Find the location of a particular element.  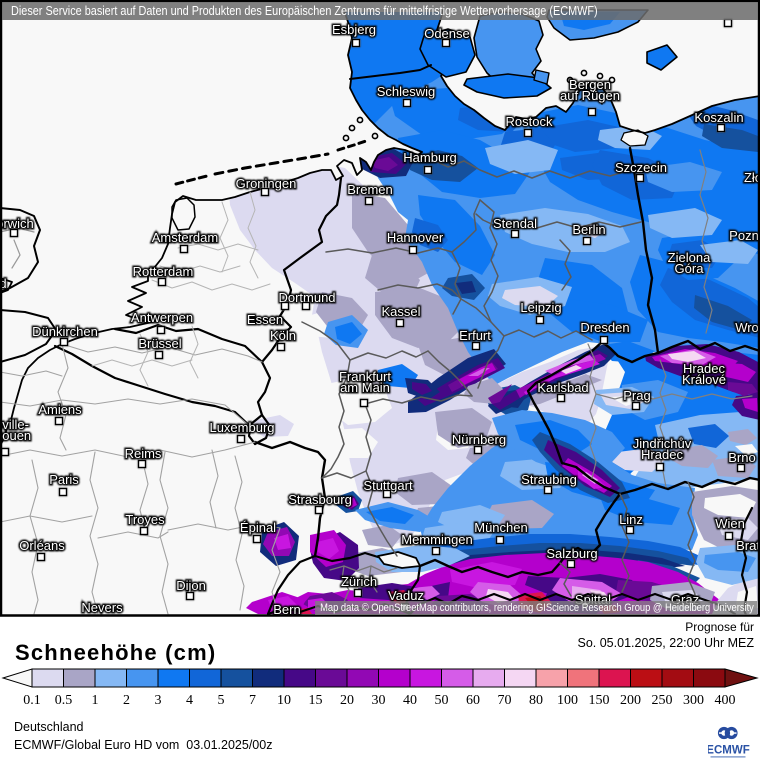

svg-text: Leipzig is located at coordinates (540, 307).